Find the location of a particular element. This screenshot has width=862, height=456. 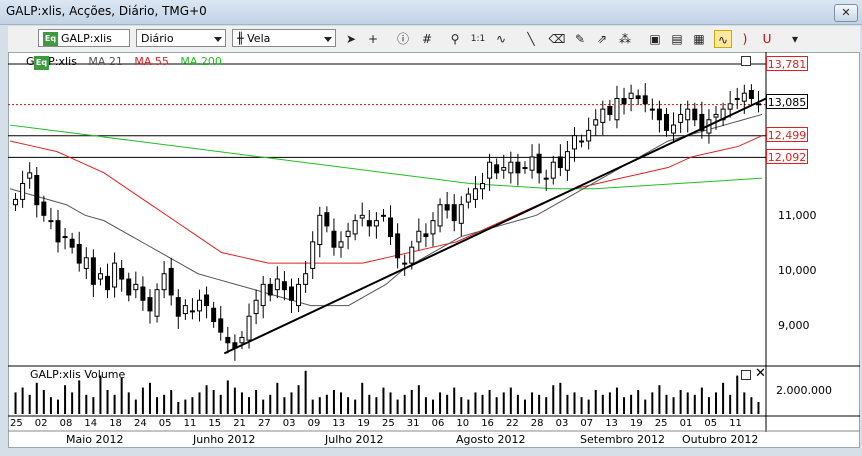

grid-icon: # is located at coordinates (427, 39).